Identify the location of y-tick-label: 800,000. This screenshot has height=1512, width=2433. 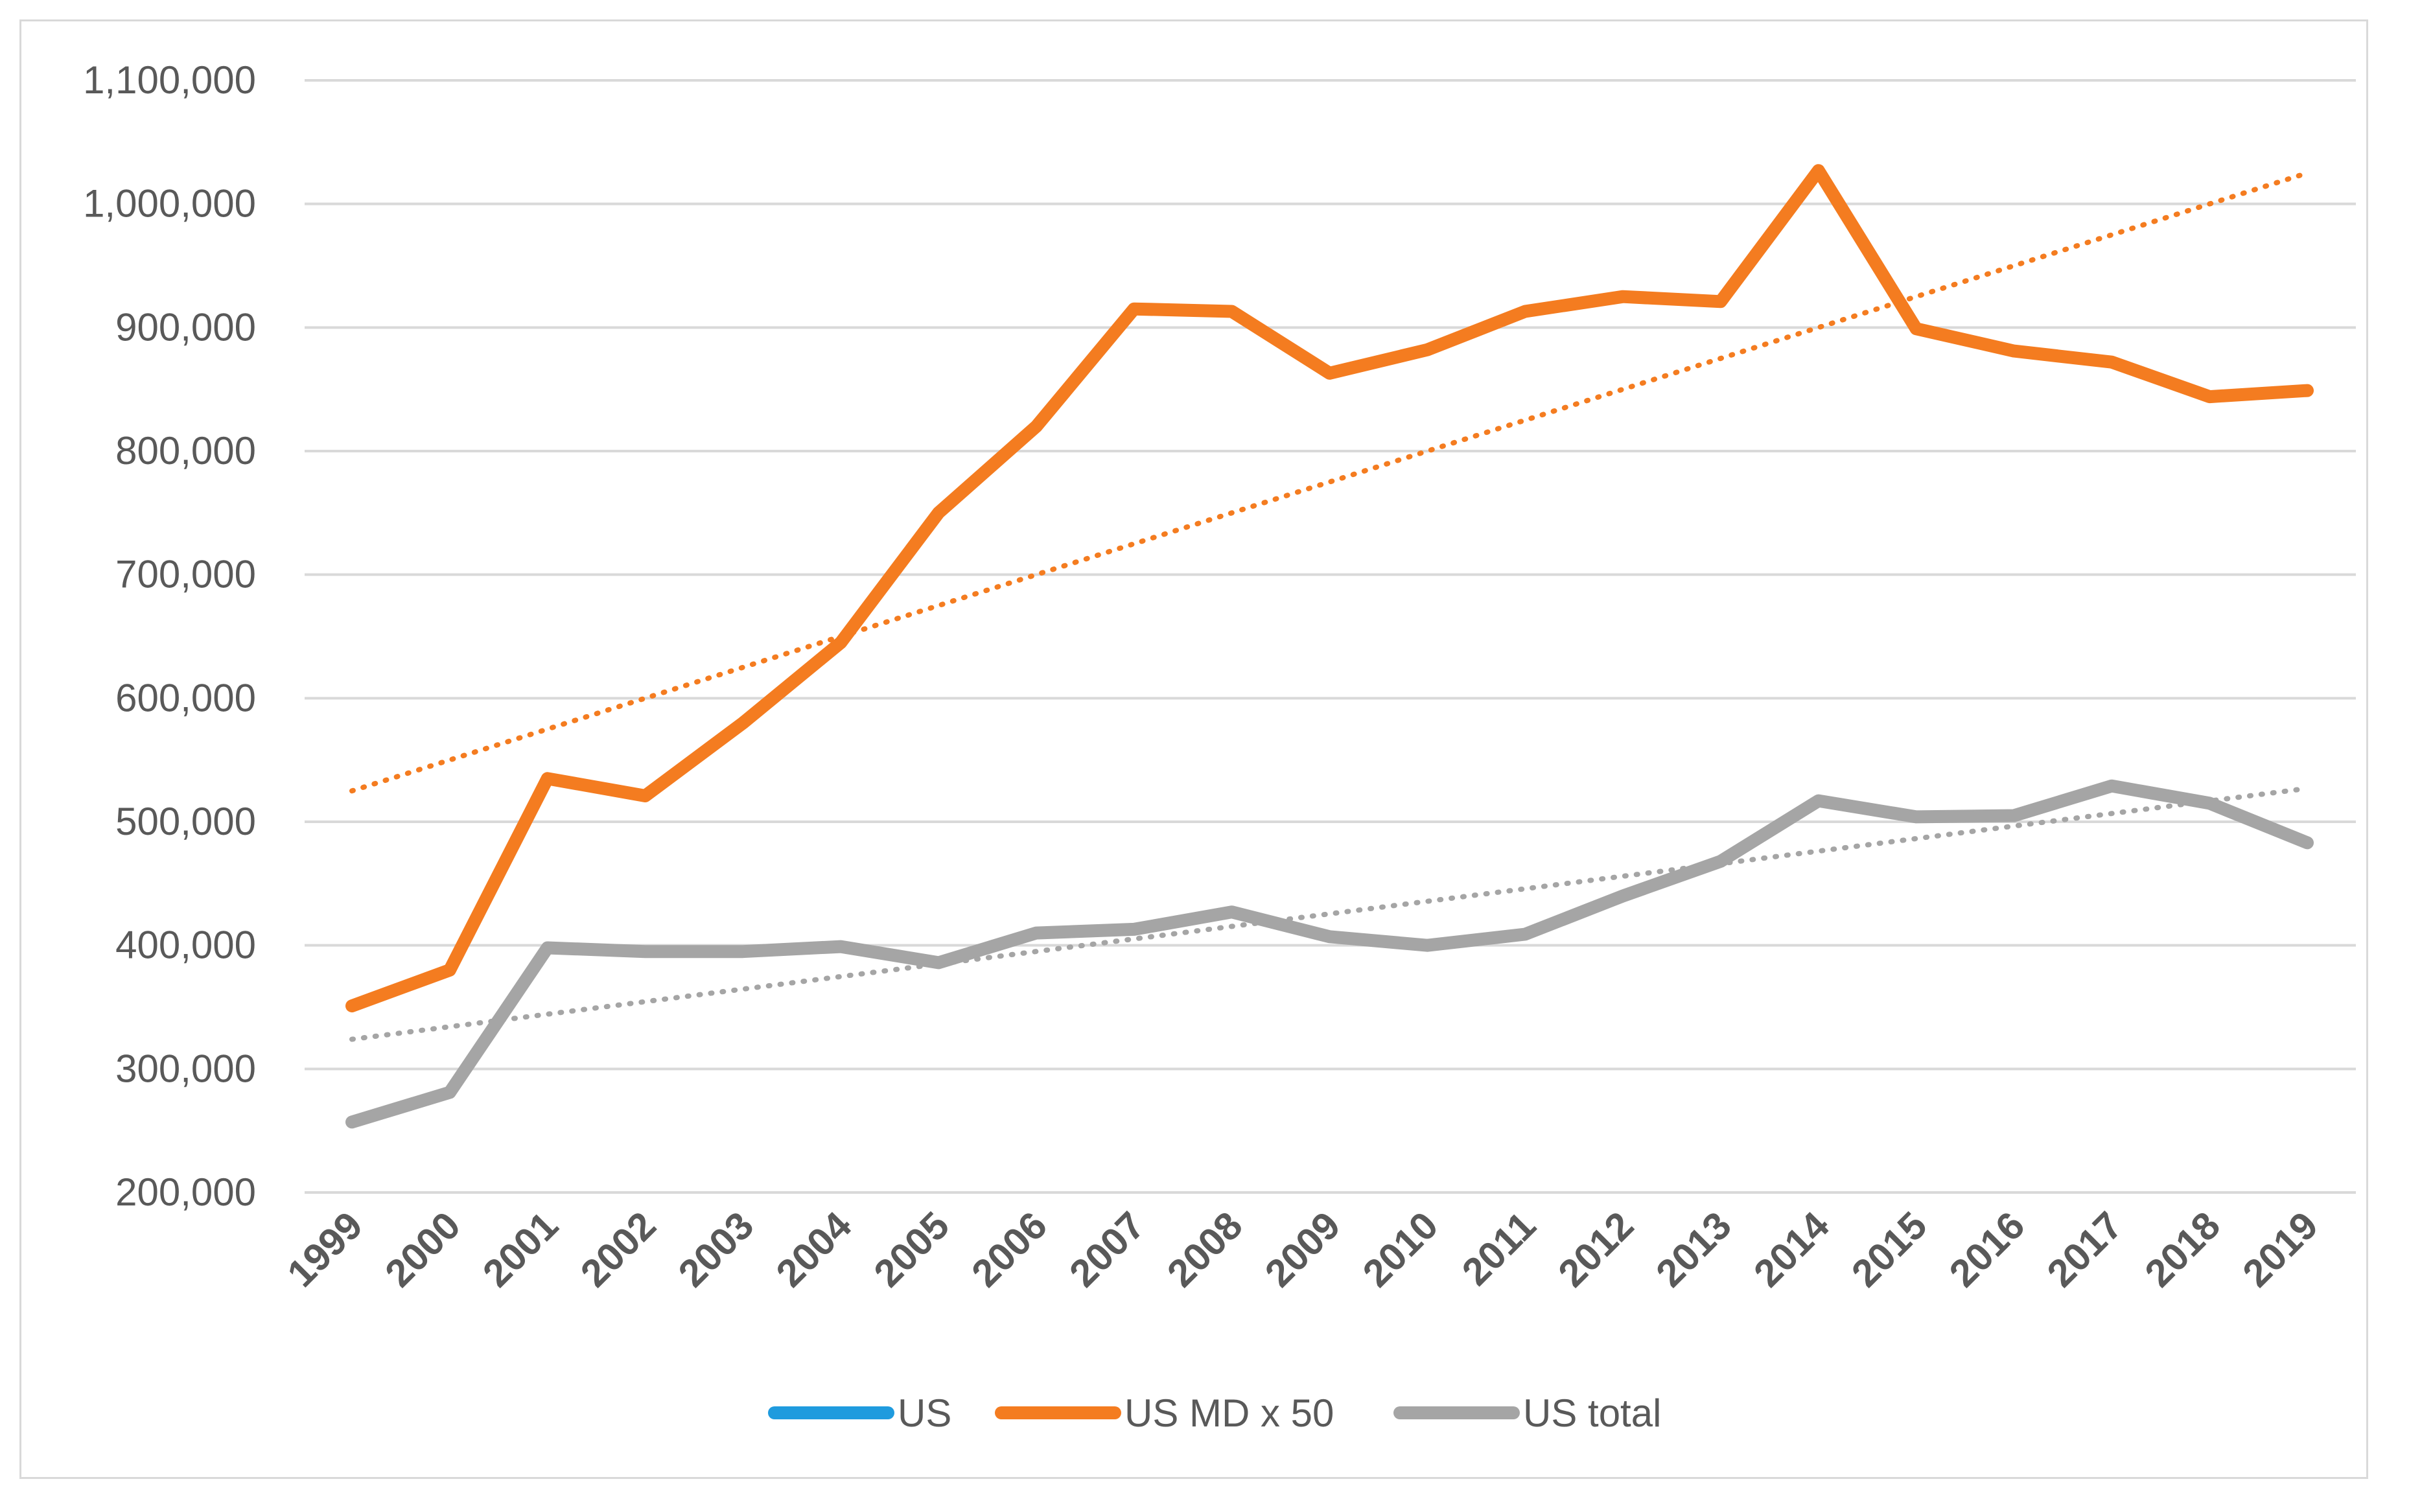
(185, 450).